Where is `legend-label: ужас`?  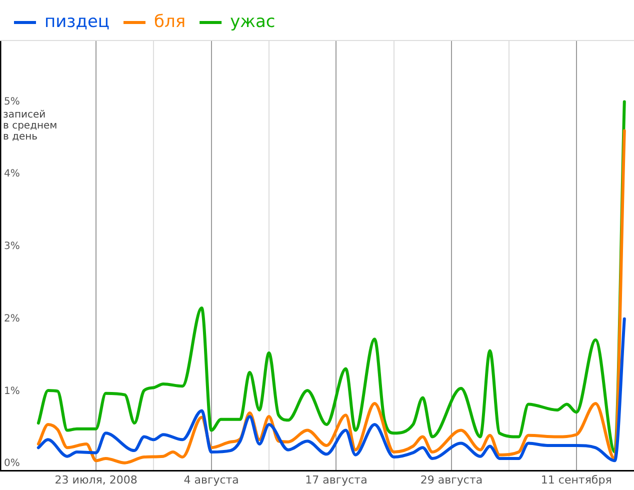
legend-label: ужас is located at coordinates (253, 22).